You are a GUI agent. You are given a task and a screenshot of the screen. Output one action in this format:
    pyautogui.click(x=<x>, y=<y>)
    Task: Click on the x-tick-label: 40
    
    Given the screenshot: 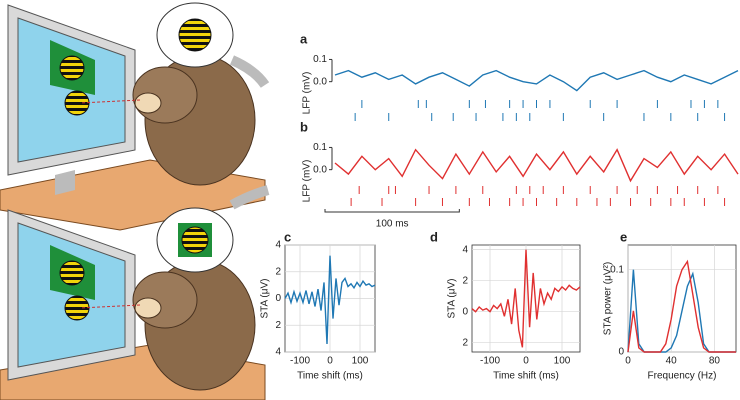 What is the action you would take?
    pyautogui.click(x=672, y=361)
    